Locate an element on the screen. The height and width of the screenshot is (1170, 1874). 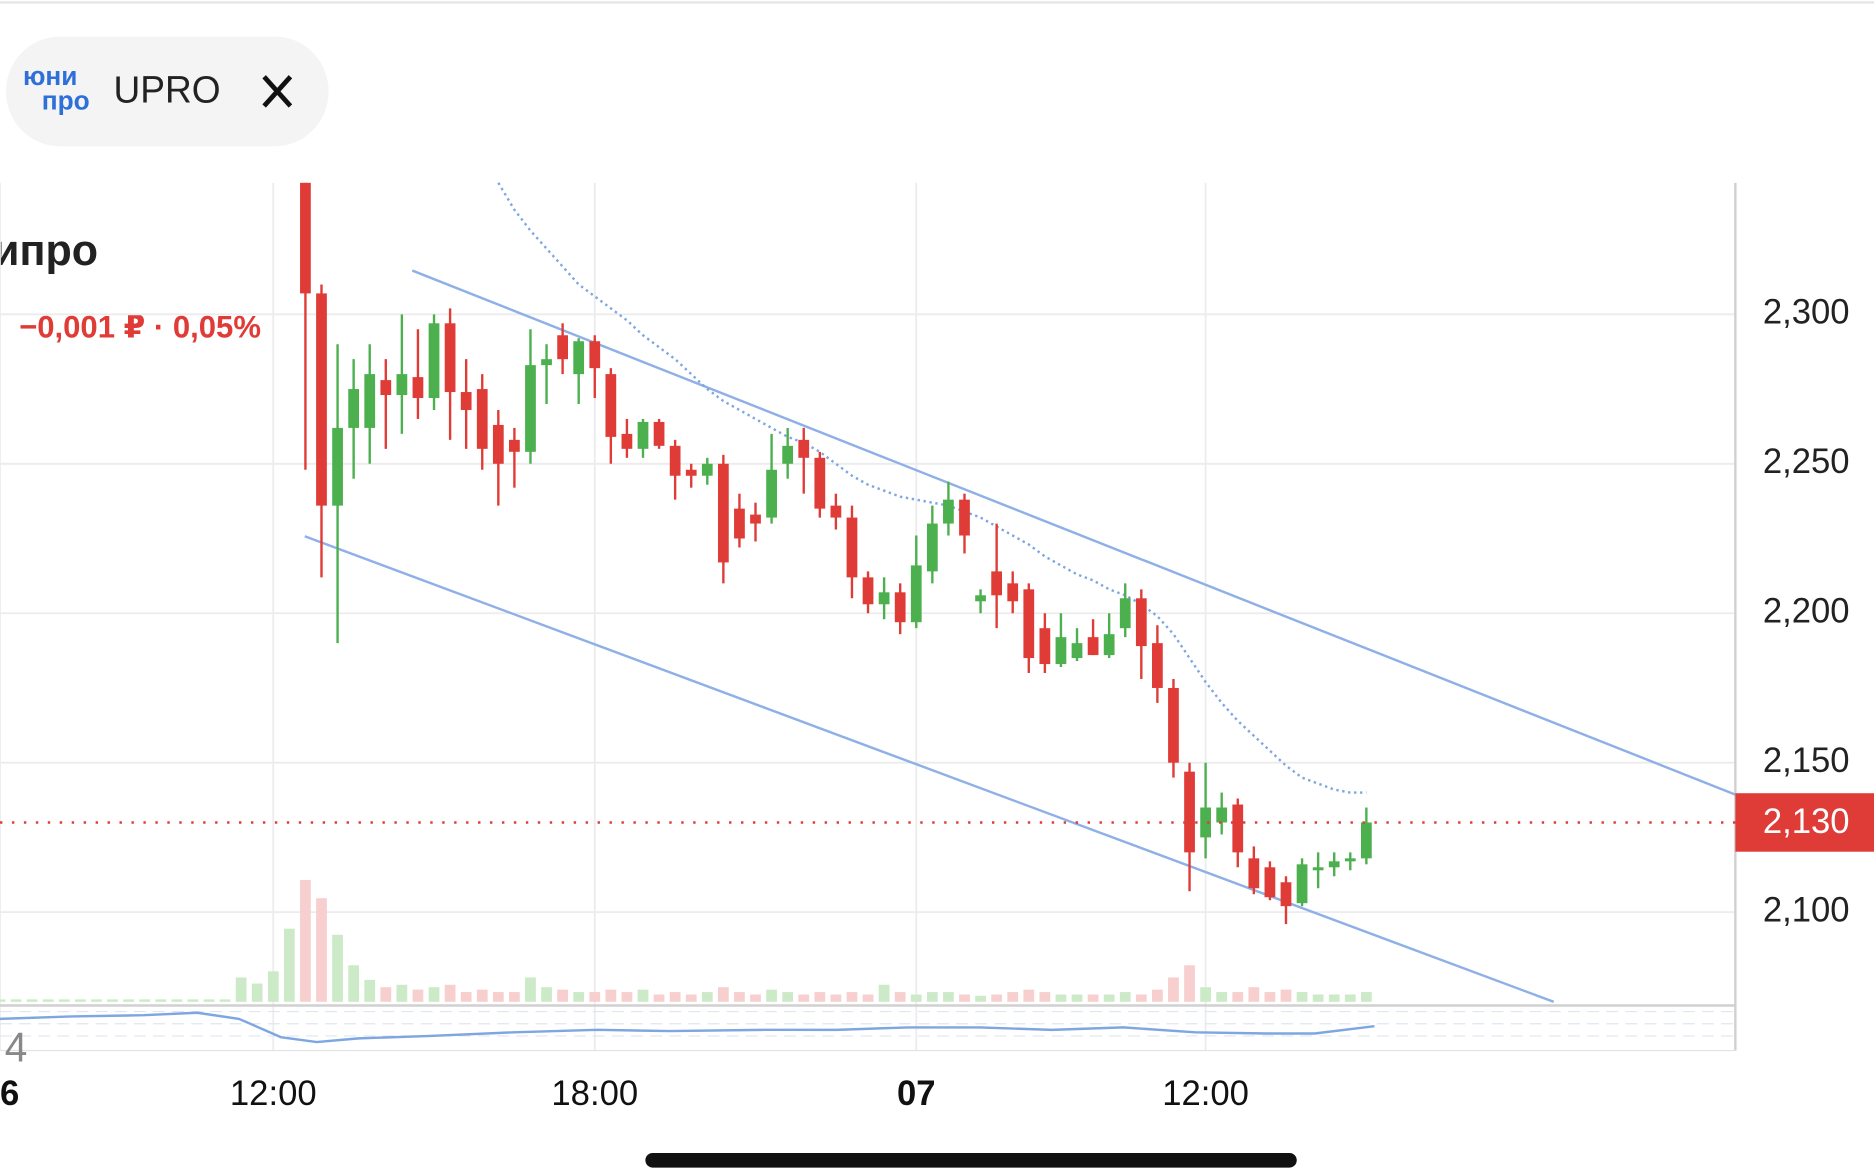
last-price-badge is located at coordinates (1804, 822).